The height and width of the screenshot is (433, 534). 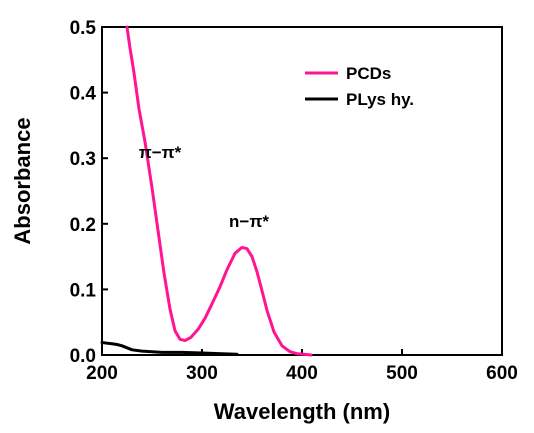 I want to click on x-tick-label: 500, so click(x=402, y=373).